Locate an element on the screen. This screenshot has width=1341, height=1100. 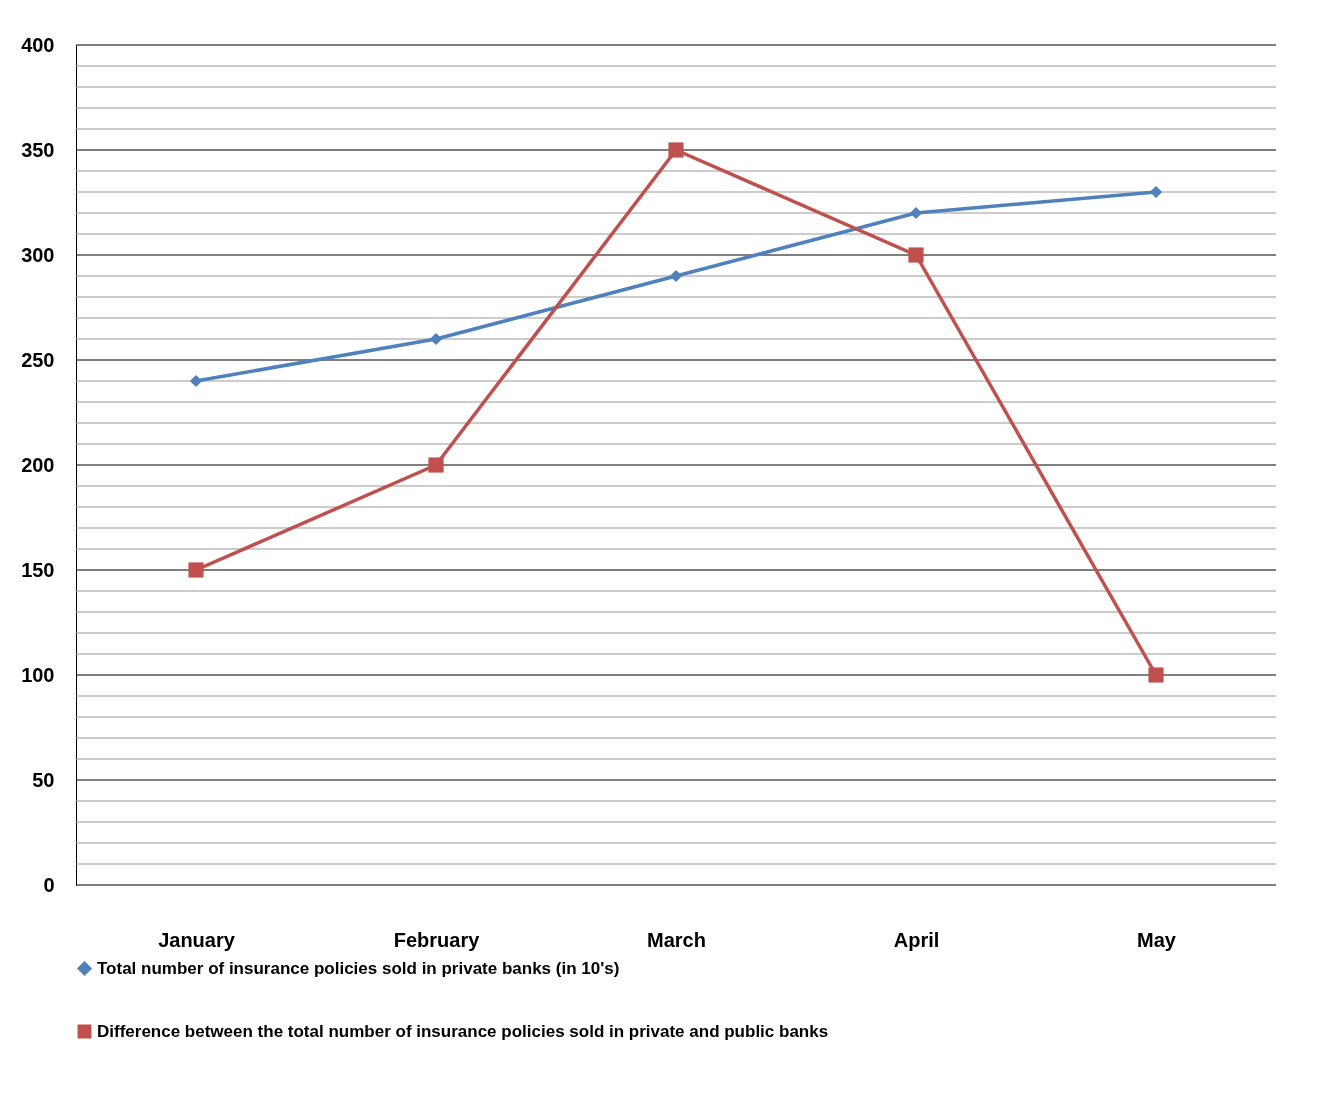
y-tick-label: 300 is located at coordinates (38, 254).